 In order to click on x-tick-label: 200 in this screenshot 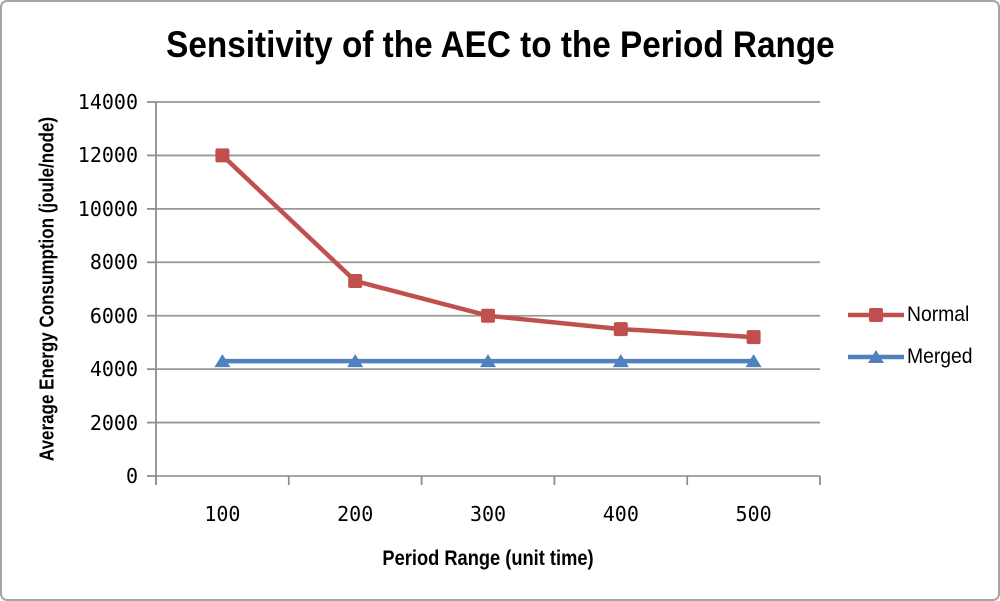, I will do `click(355, 514)`.